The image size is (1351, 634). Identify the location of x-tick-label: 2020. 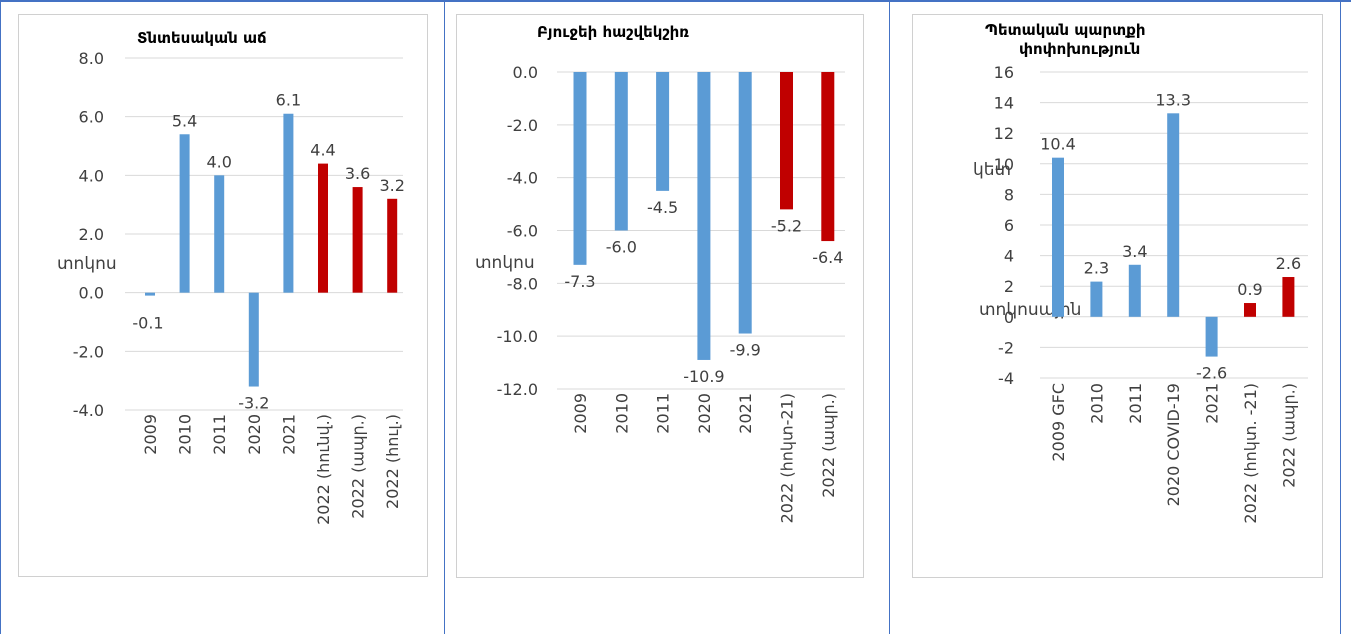
(704, 413).